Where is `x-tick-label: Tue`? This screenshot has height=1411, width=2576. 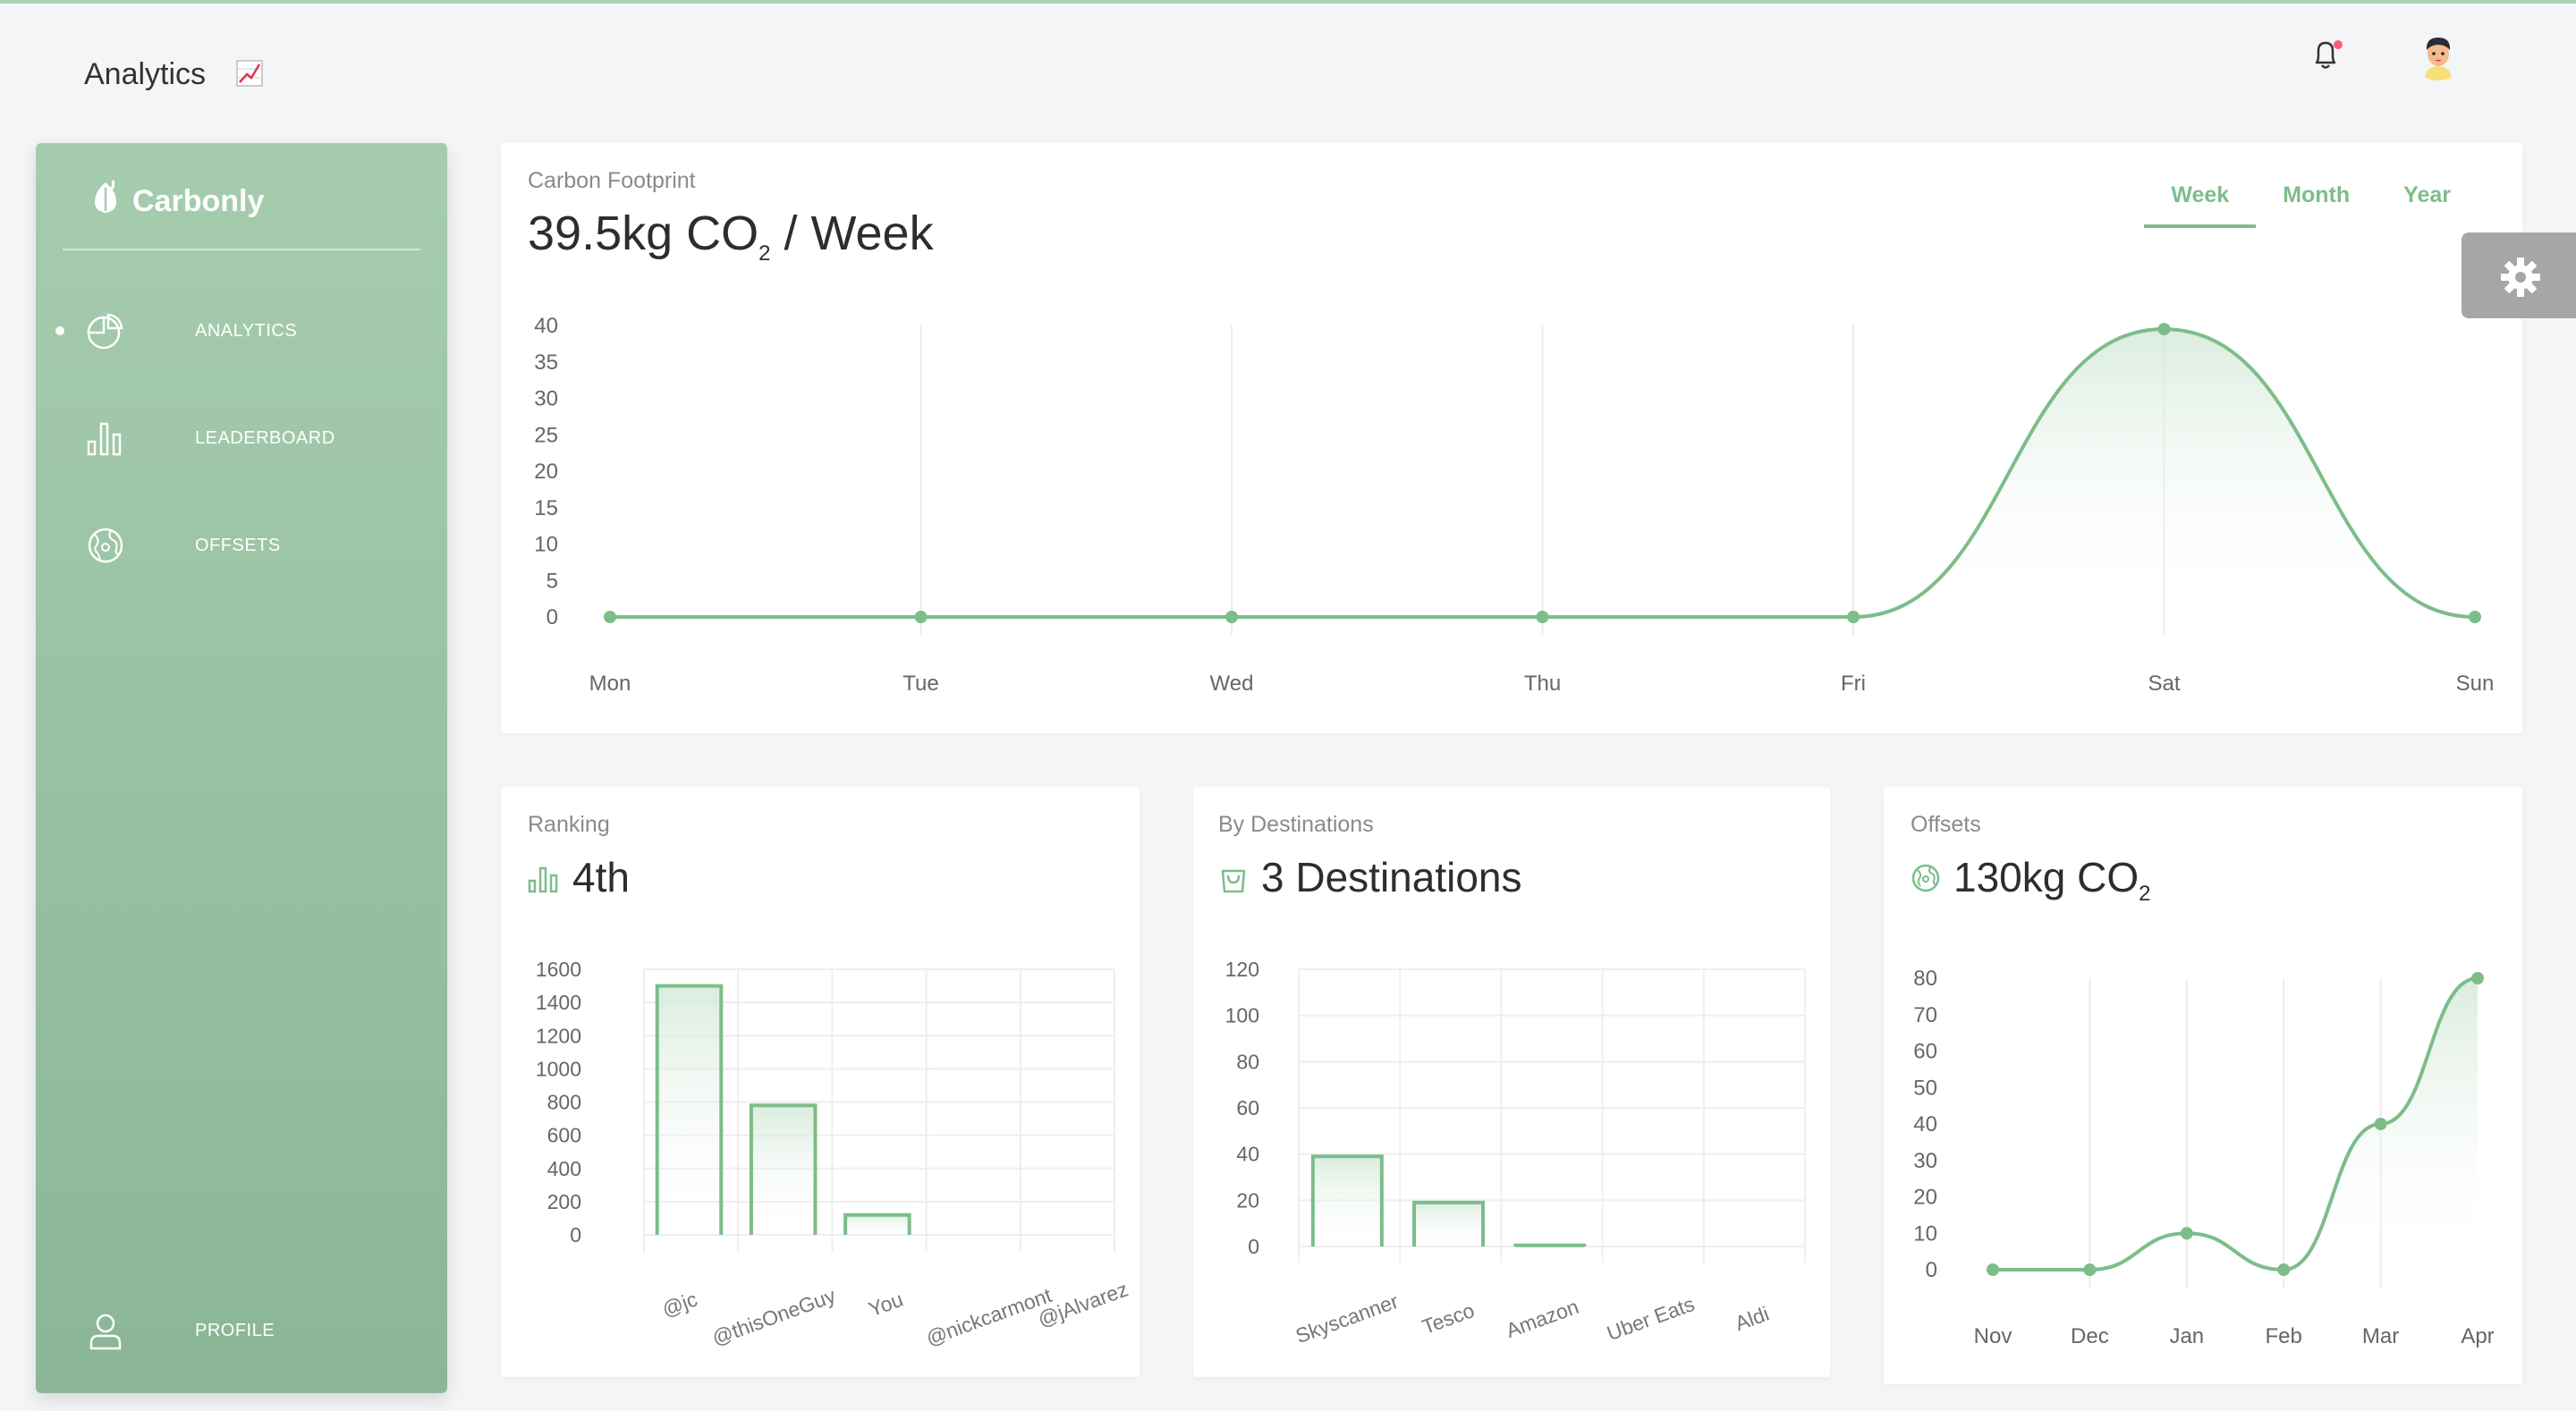 x-tick-label: Tue is located at coordinates (920, 684).